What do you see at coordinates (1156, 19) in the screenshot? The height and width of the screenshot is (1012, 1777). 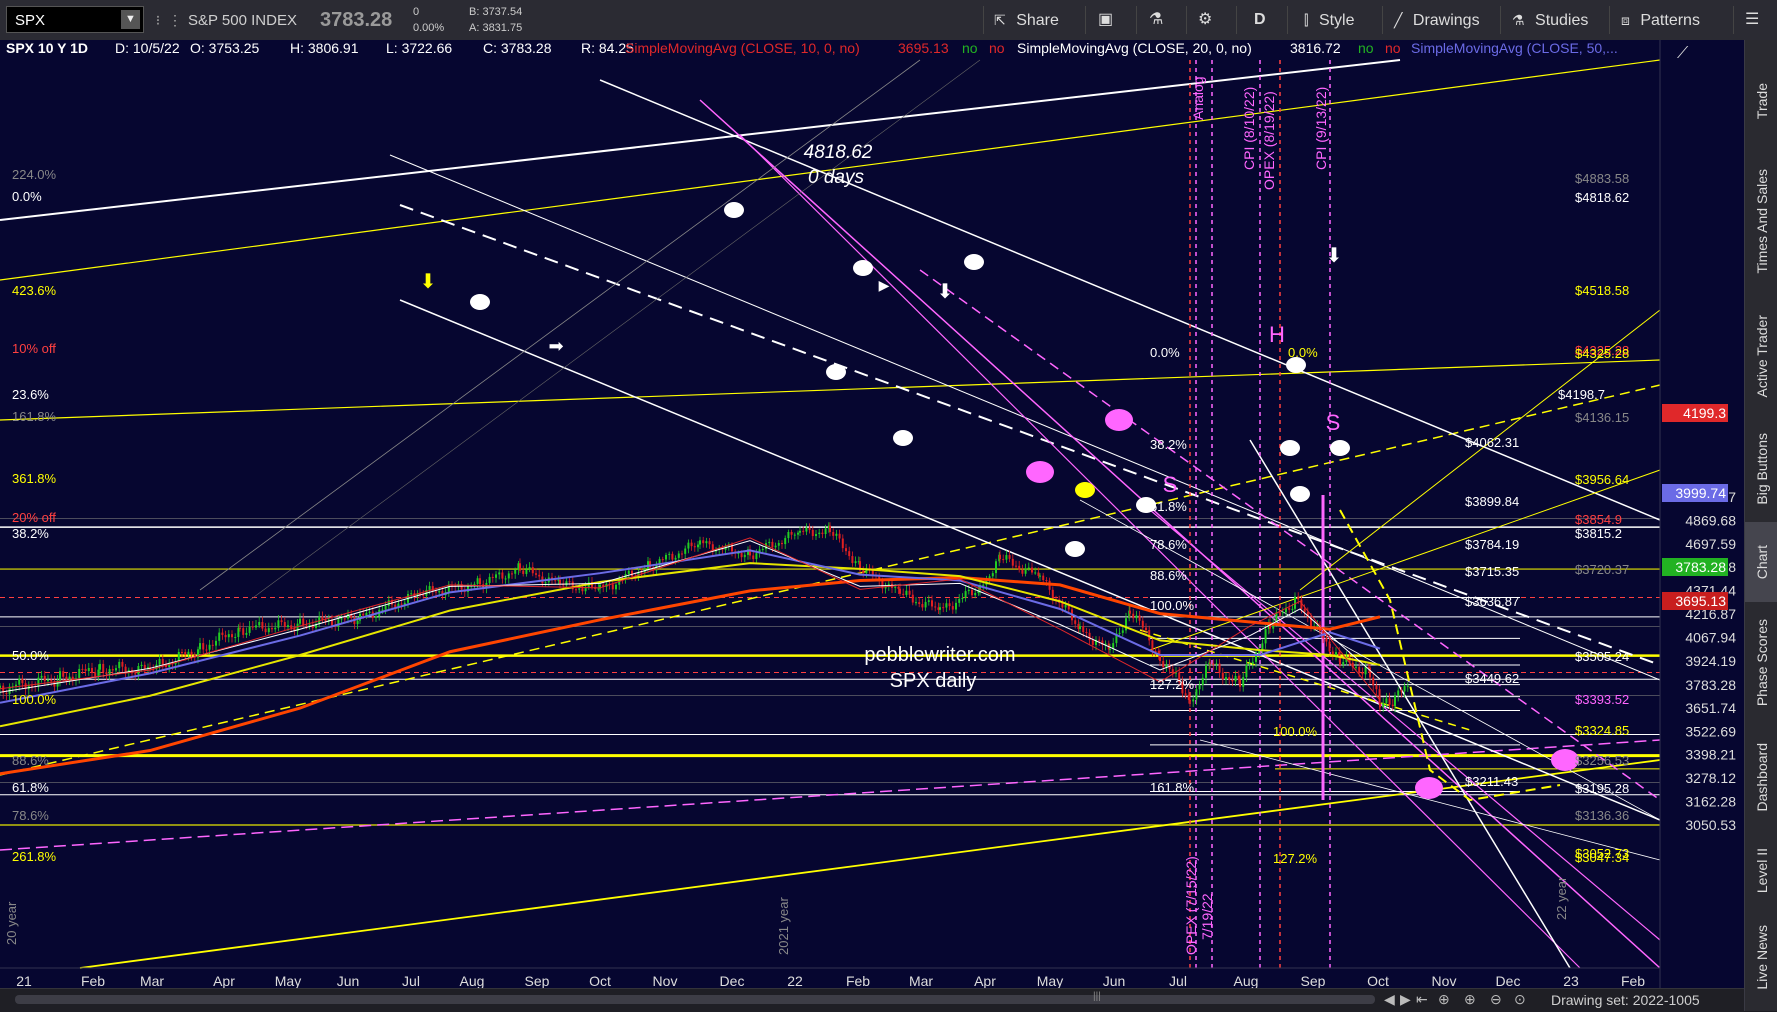 I see `flask-icon: ⚗` at bounding box center [1156, 19].